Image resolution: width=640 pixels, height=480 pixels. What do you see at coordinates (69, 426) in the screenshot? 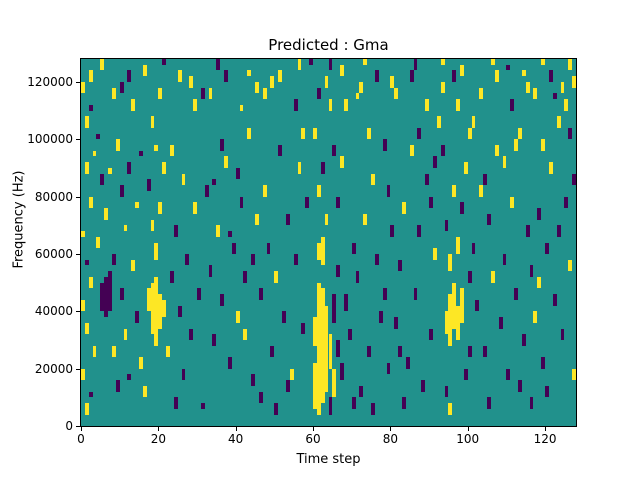
I see `y-tick-label: 0` at bounding box center [69, 426].